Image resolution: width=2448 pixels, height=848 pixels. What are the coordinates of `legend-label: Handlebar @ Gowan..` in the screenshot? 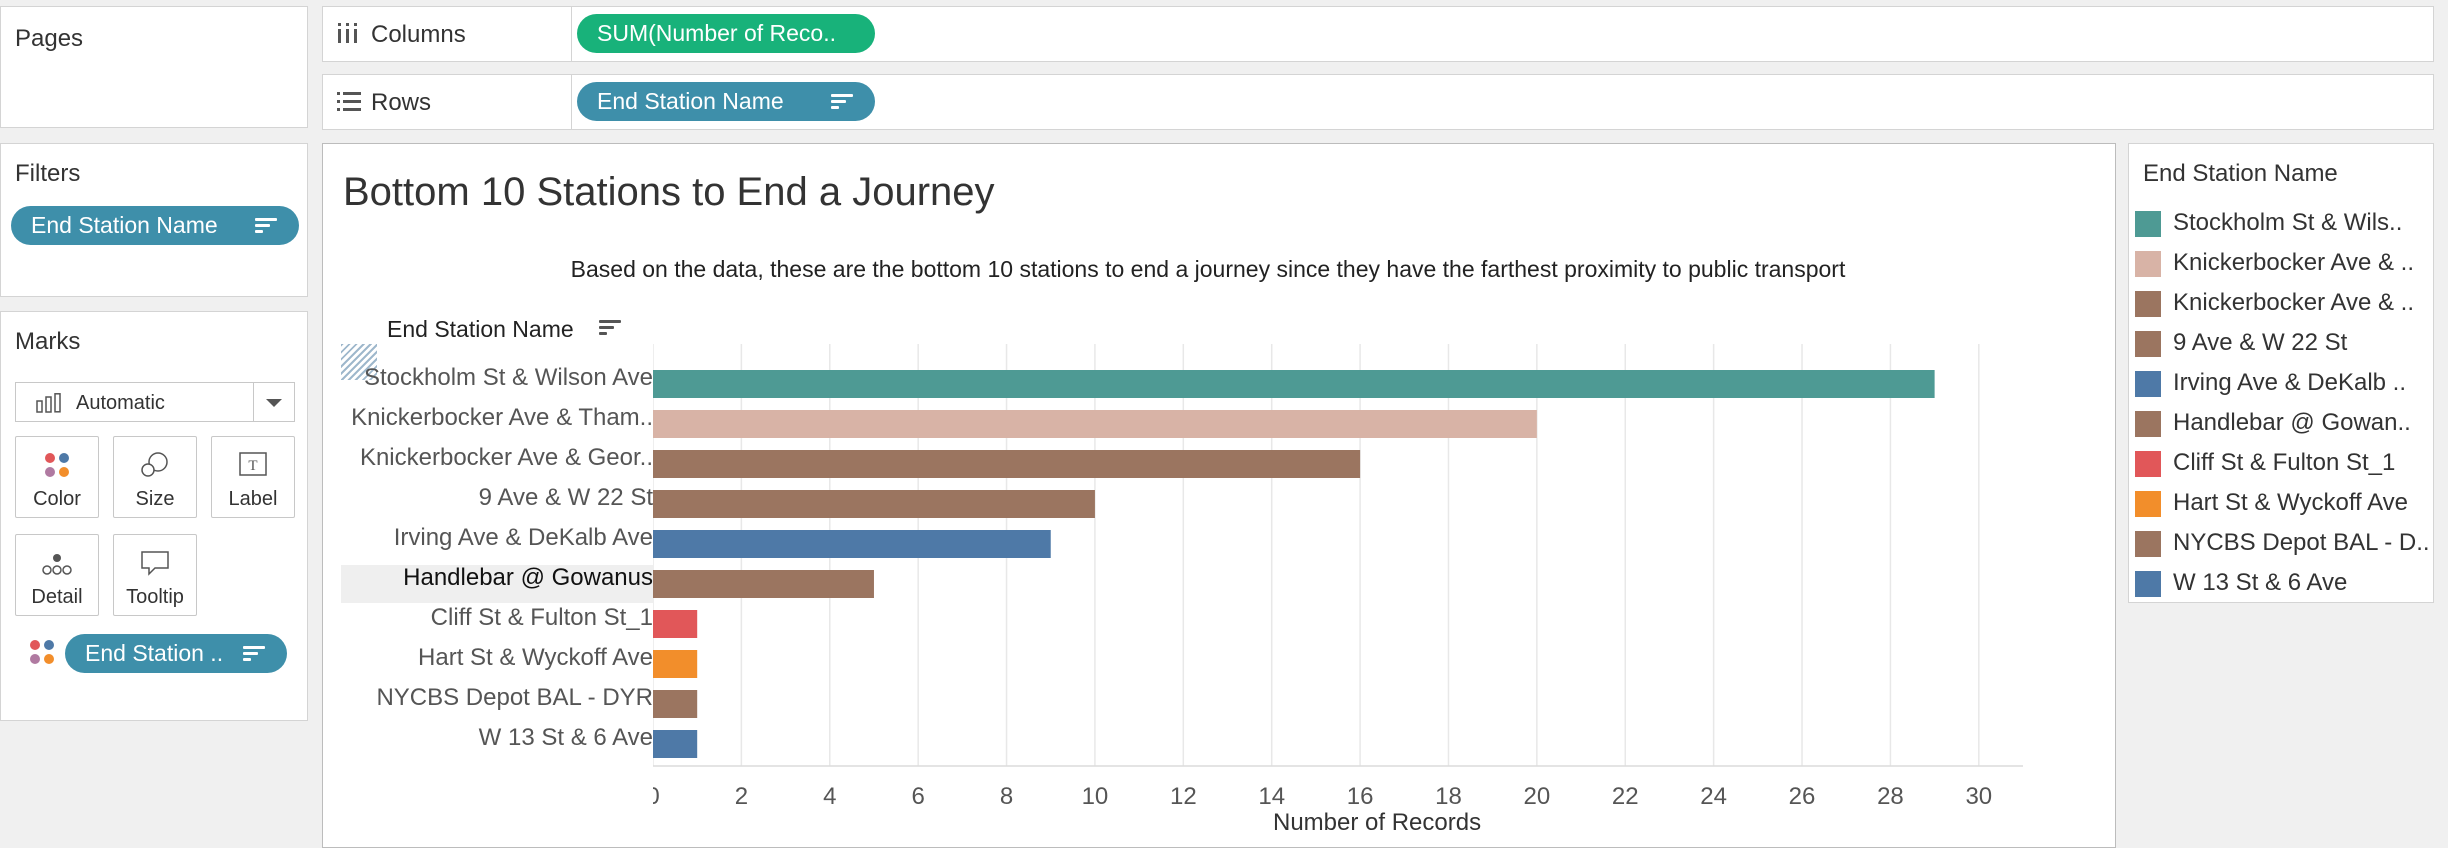 It's located at (2292, 422).